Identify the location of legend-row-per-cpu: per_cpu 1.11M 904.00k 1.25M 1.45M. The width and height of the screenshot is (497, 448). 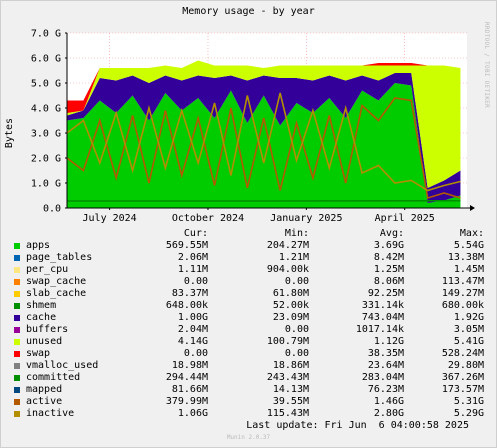
(249, 270).